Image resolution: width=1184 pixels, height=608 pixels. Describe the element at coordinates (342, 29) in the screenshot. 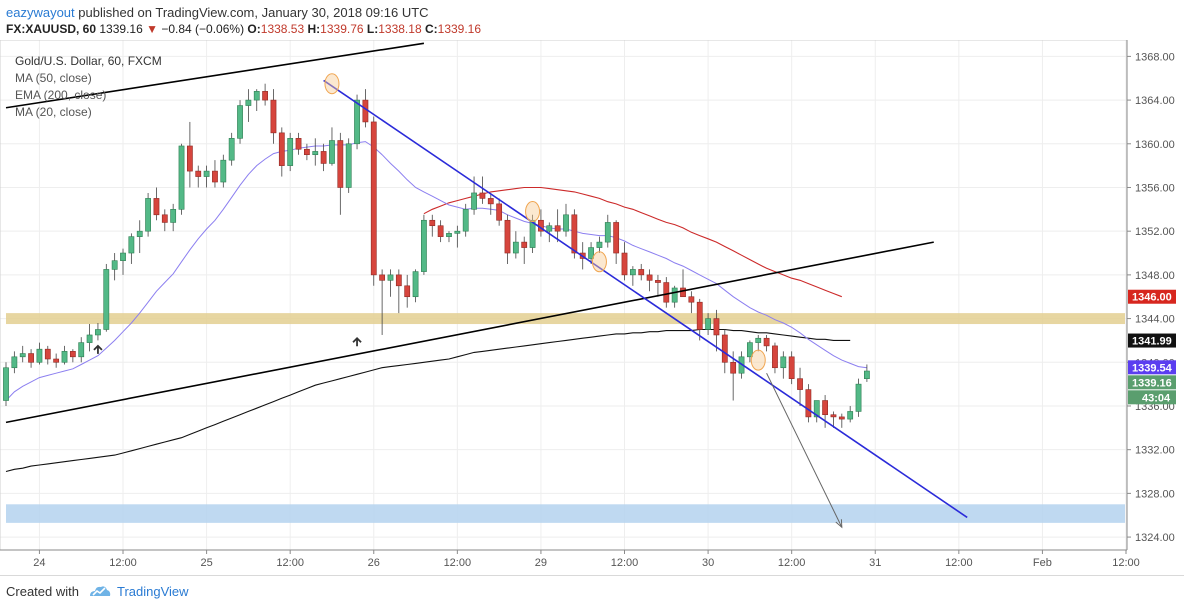

I see `high-value: 1339.76` at that location.